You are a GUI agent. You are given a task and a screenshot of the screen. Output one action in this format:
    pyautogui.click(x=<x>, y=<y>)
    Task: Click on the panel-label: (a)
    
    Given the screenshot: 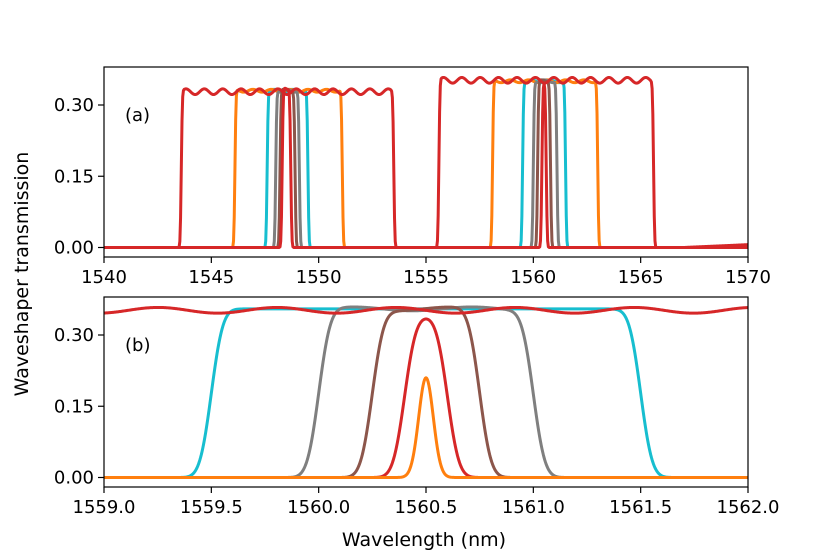 What is the action you would take?
    pyautogui.click(x=137, y=115)
    